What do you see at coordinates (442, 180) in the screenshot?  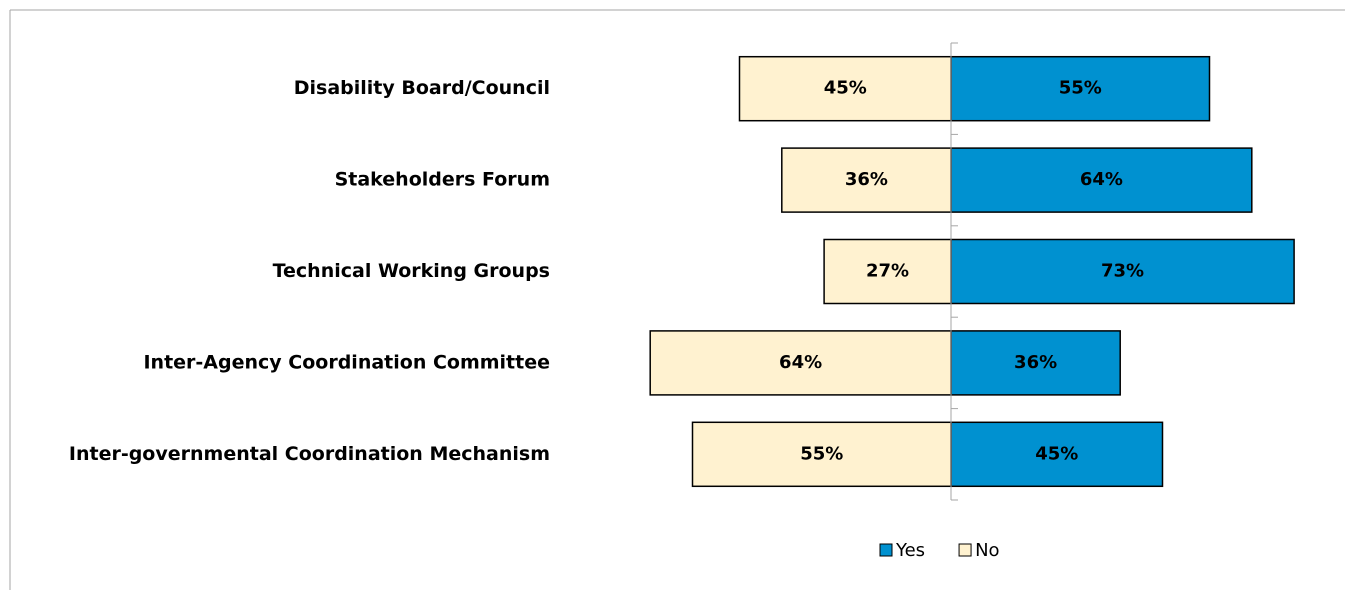 I see `category-label: Stakeholders Forum` at bounding box center [442, 180].